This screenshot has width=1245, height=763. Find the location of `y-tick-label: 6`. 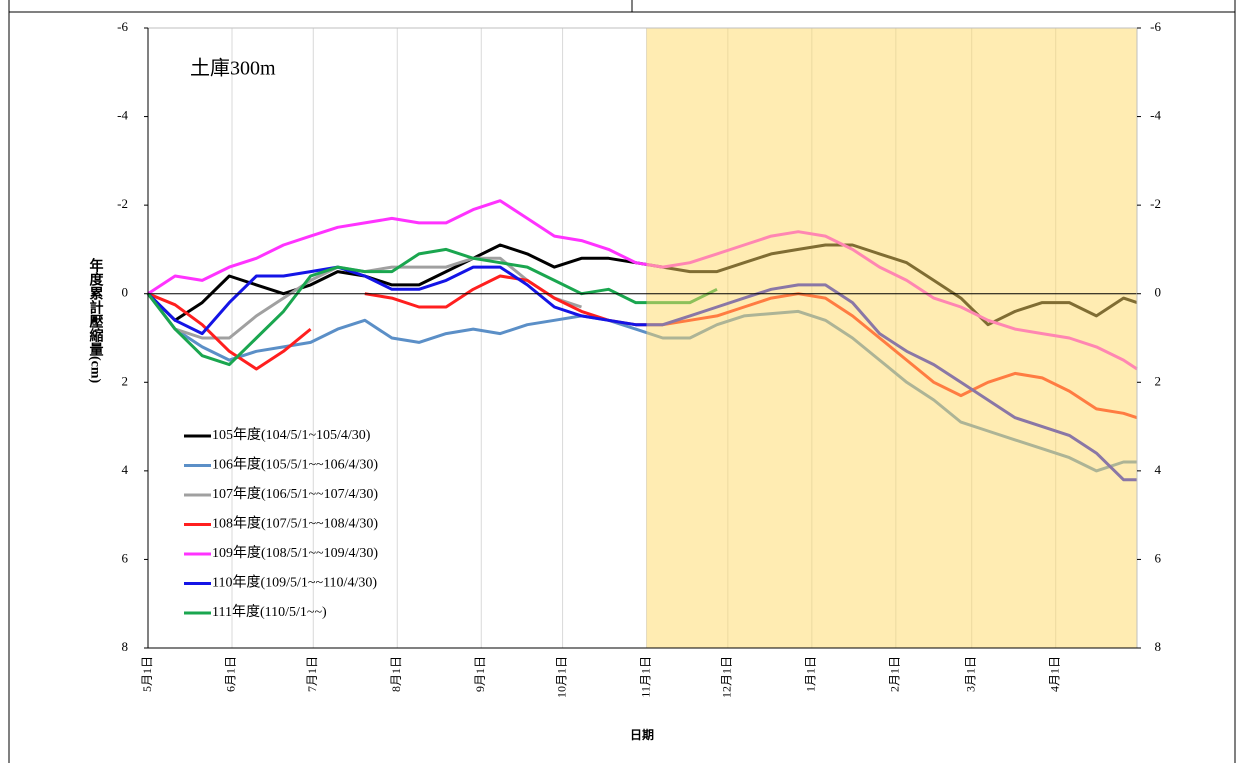

y-tick-label: 6 is located at coordinates (125, 557).